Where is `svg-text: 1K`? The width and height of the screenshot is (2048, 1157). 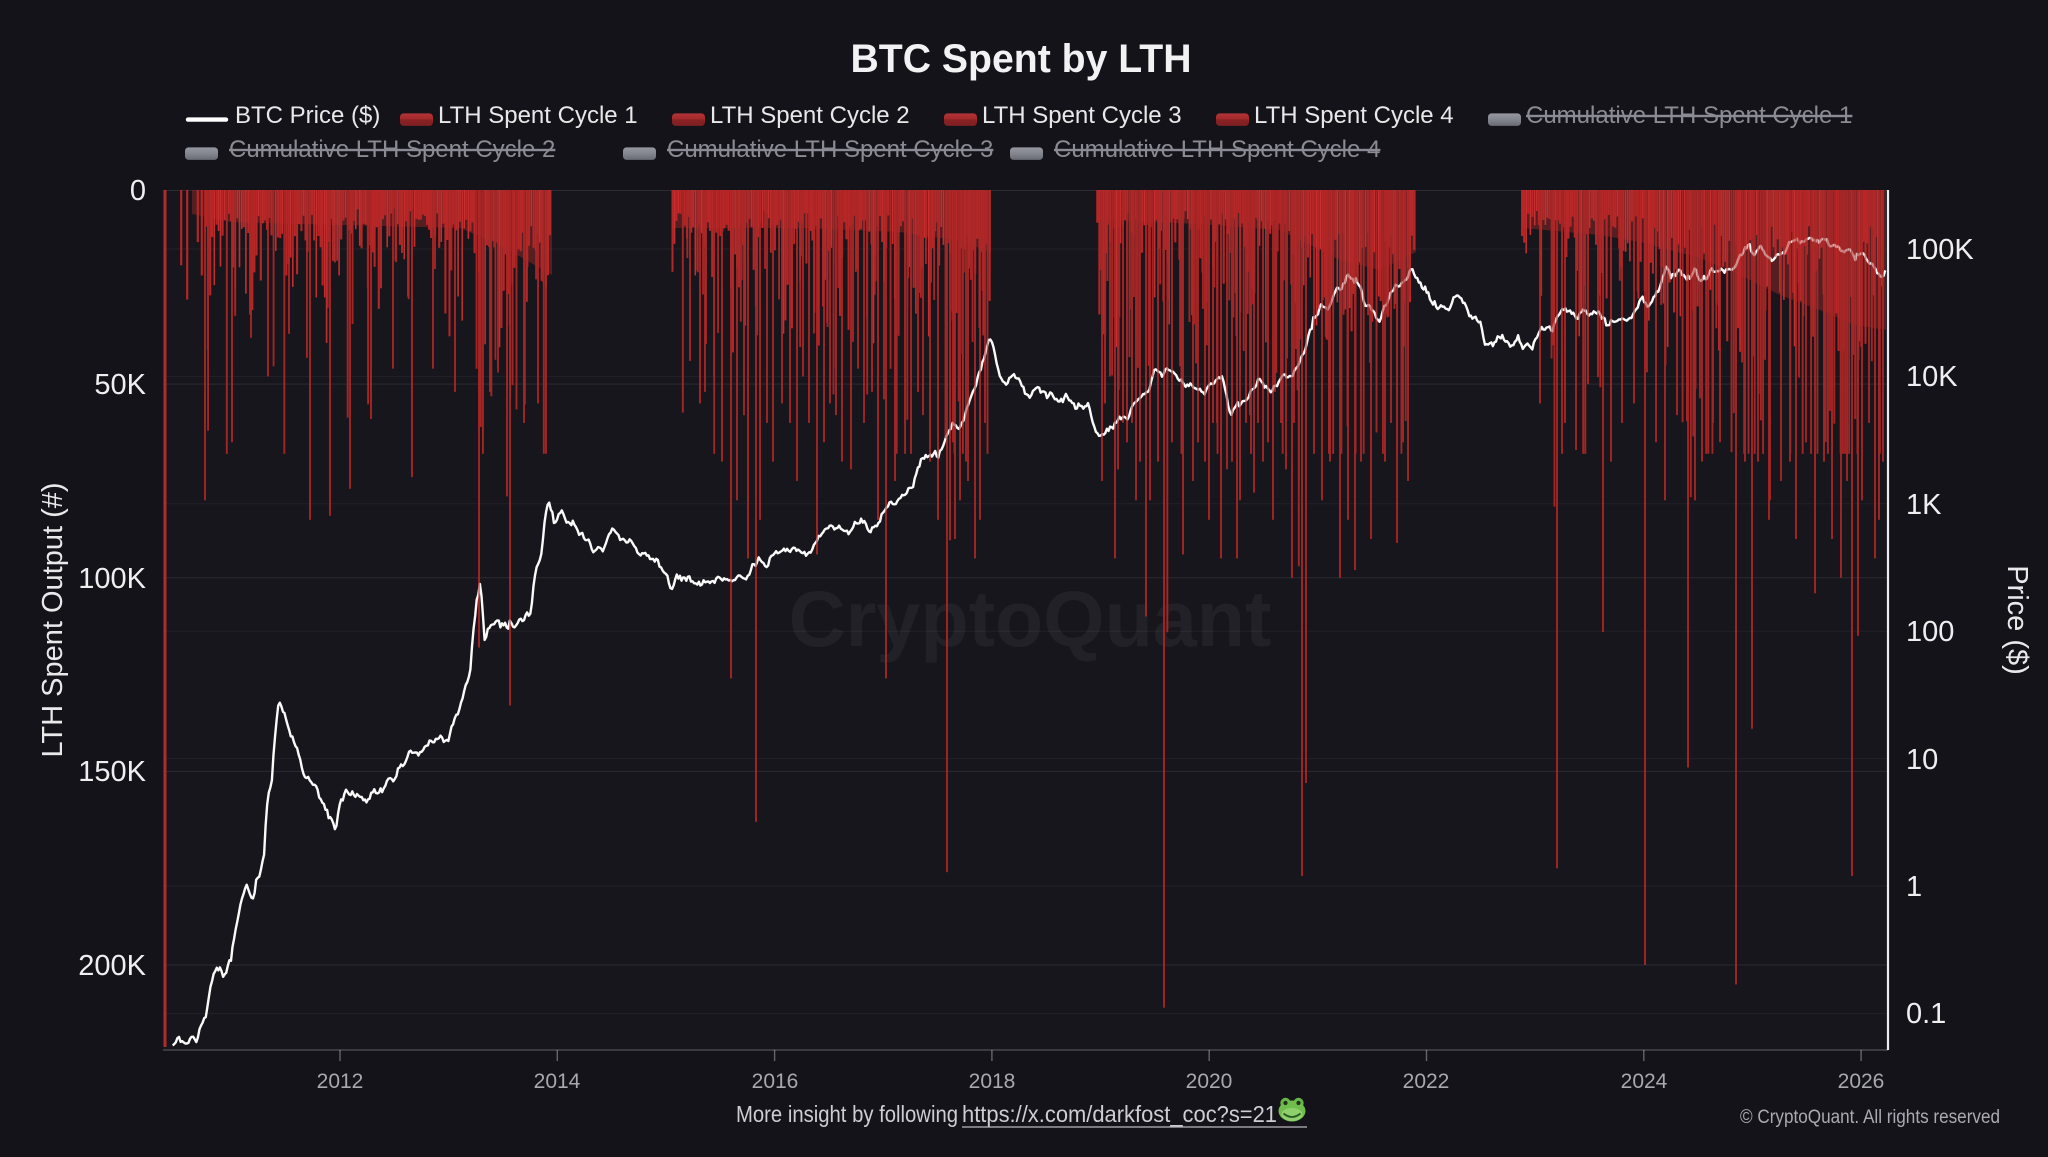 svg-text: 1K is located at coordinates (1924, 505).